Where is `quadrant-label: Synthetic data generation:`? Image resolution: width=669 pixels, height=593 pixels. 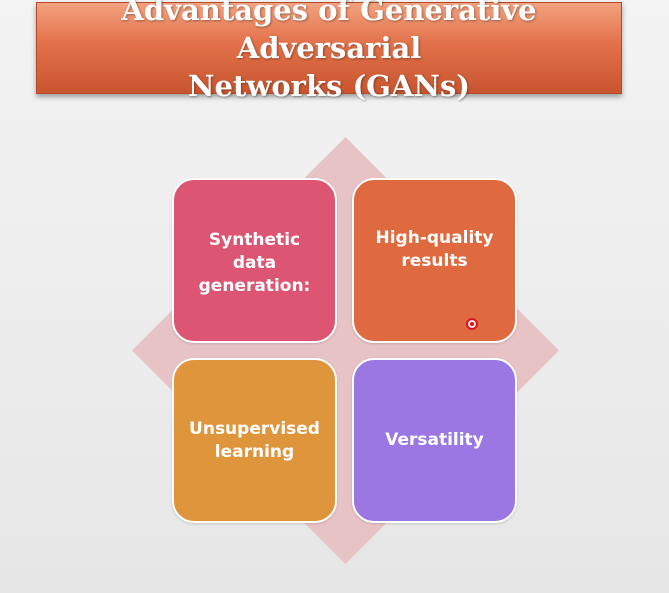
quadrant-label: Synthetic data generation: is located at coordinates (254, 263).